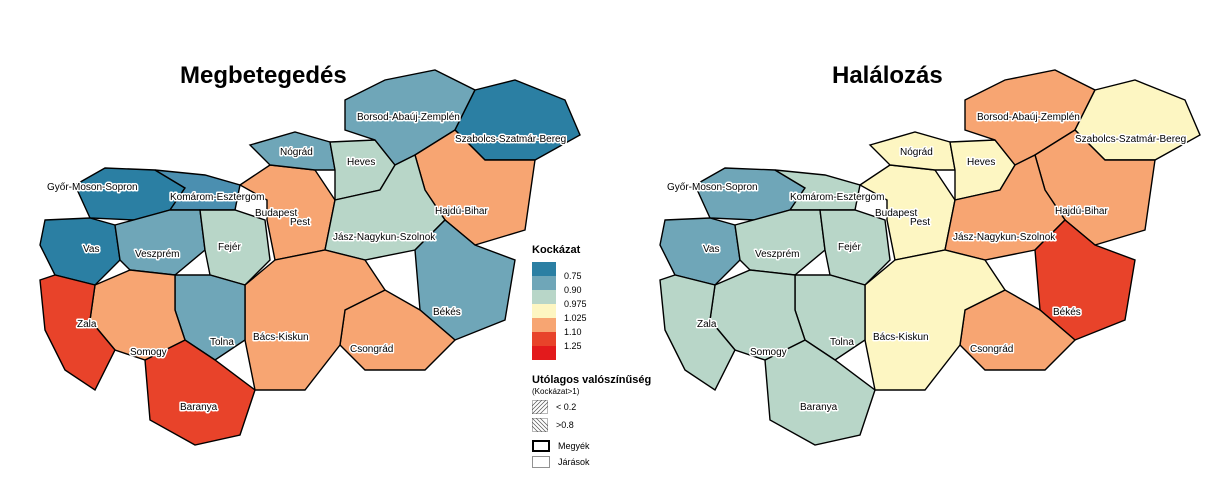  Describe the element at coordinates (592, 380) in the screenshot. I see `legend-prob-title: Utólagos valószínűség` at that location.